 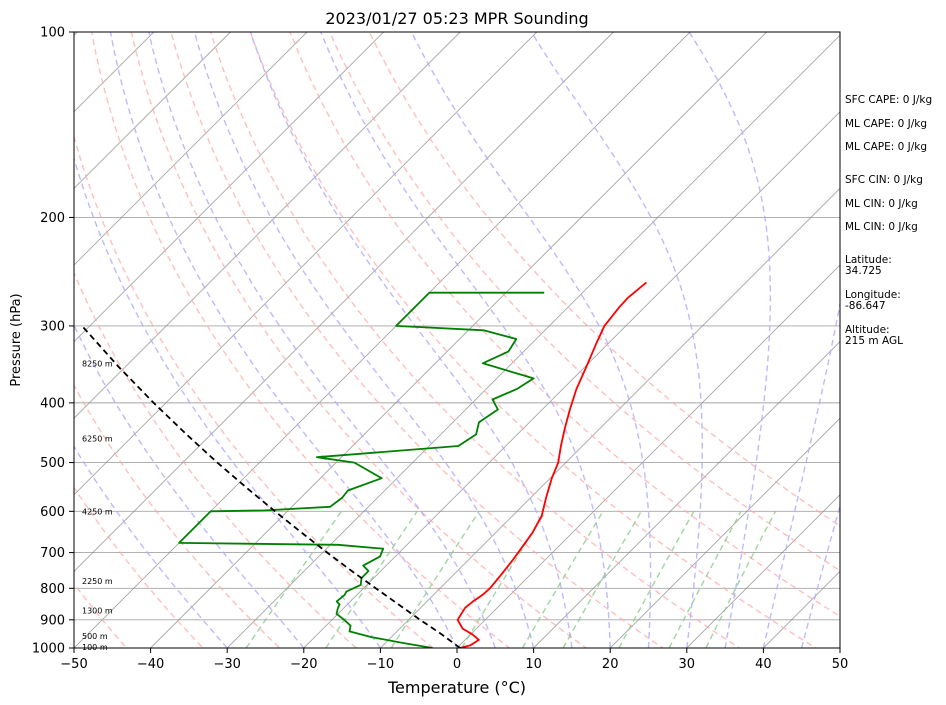 I want to click on annotation-text: Altitude: 215 m AGL, so click(x=874, y=335).